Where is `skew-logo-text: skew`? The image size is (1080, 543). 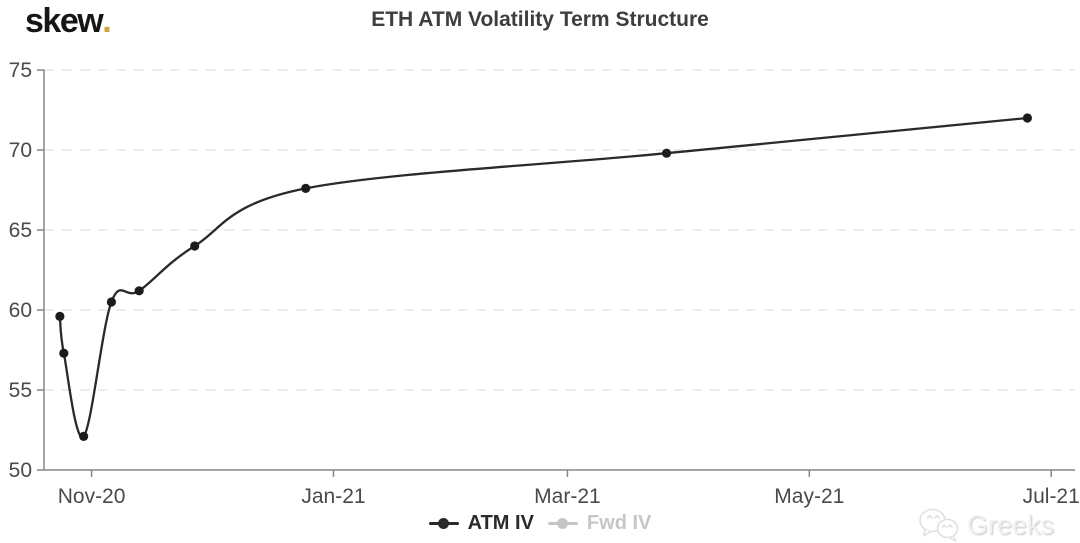
skew-logo-text: skew is located at coordinates (64, 21).